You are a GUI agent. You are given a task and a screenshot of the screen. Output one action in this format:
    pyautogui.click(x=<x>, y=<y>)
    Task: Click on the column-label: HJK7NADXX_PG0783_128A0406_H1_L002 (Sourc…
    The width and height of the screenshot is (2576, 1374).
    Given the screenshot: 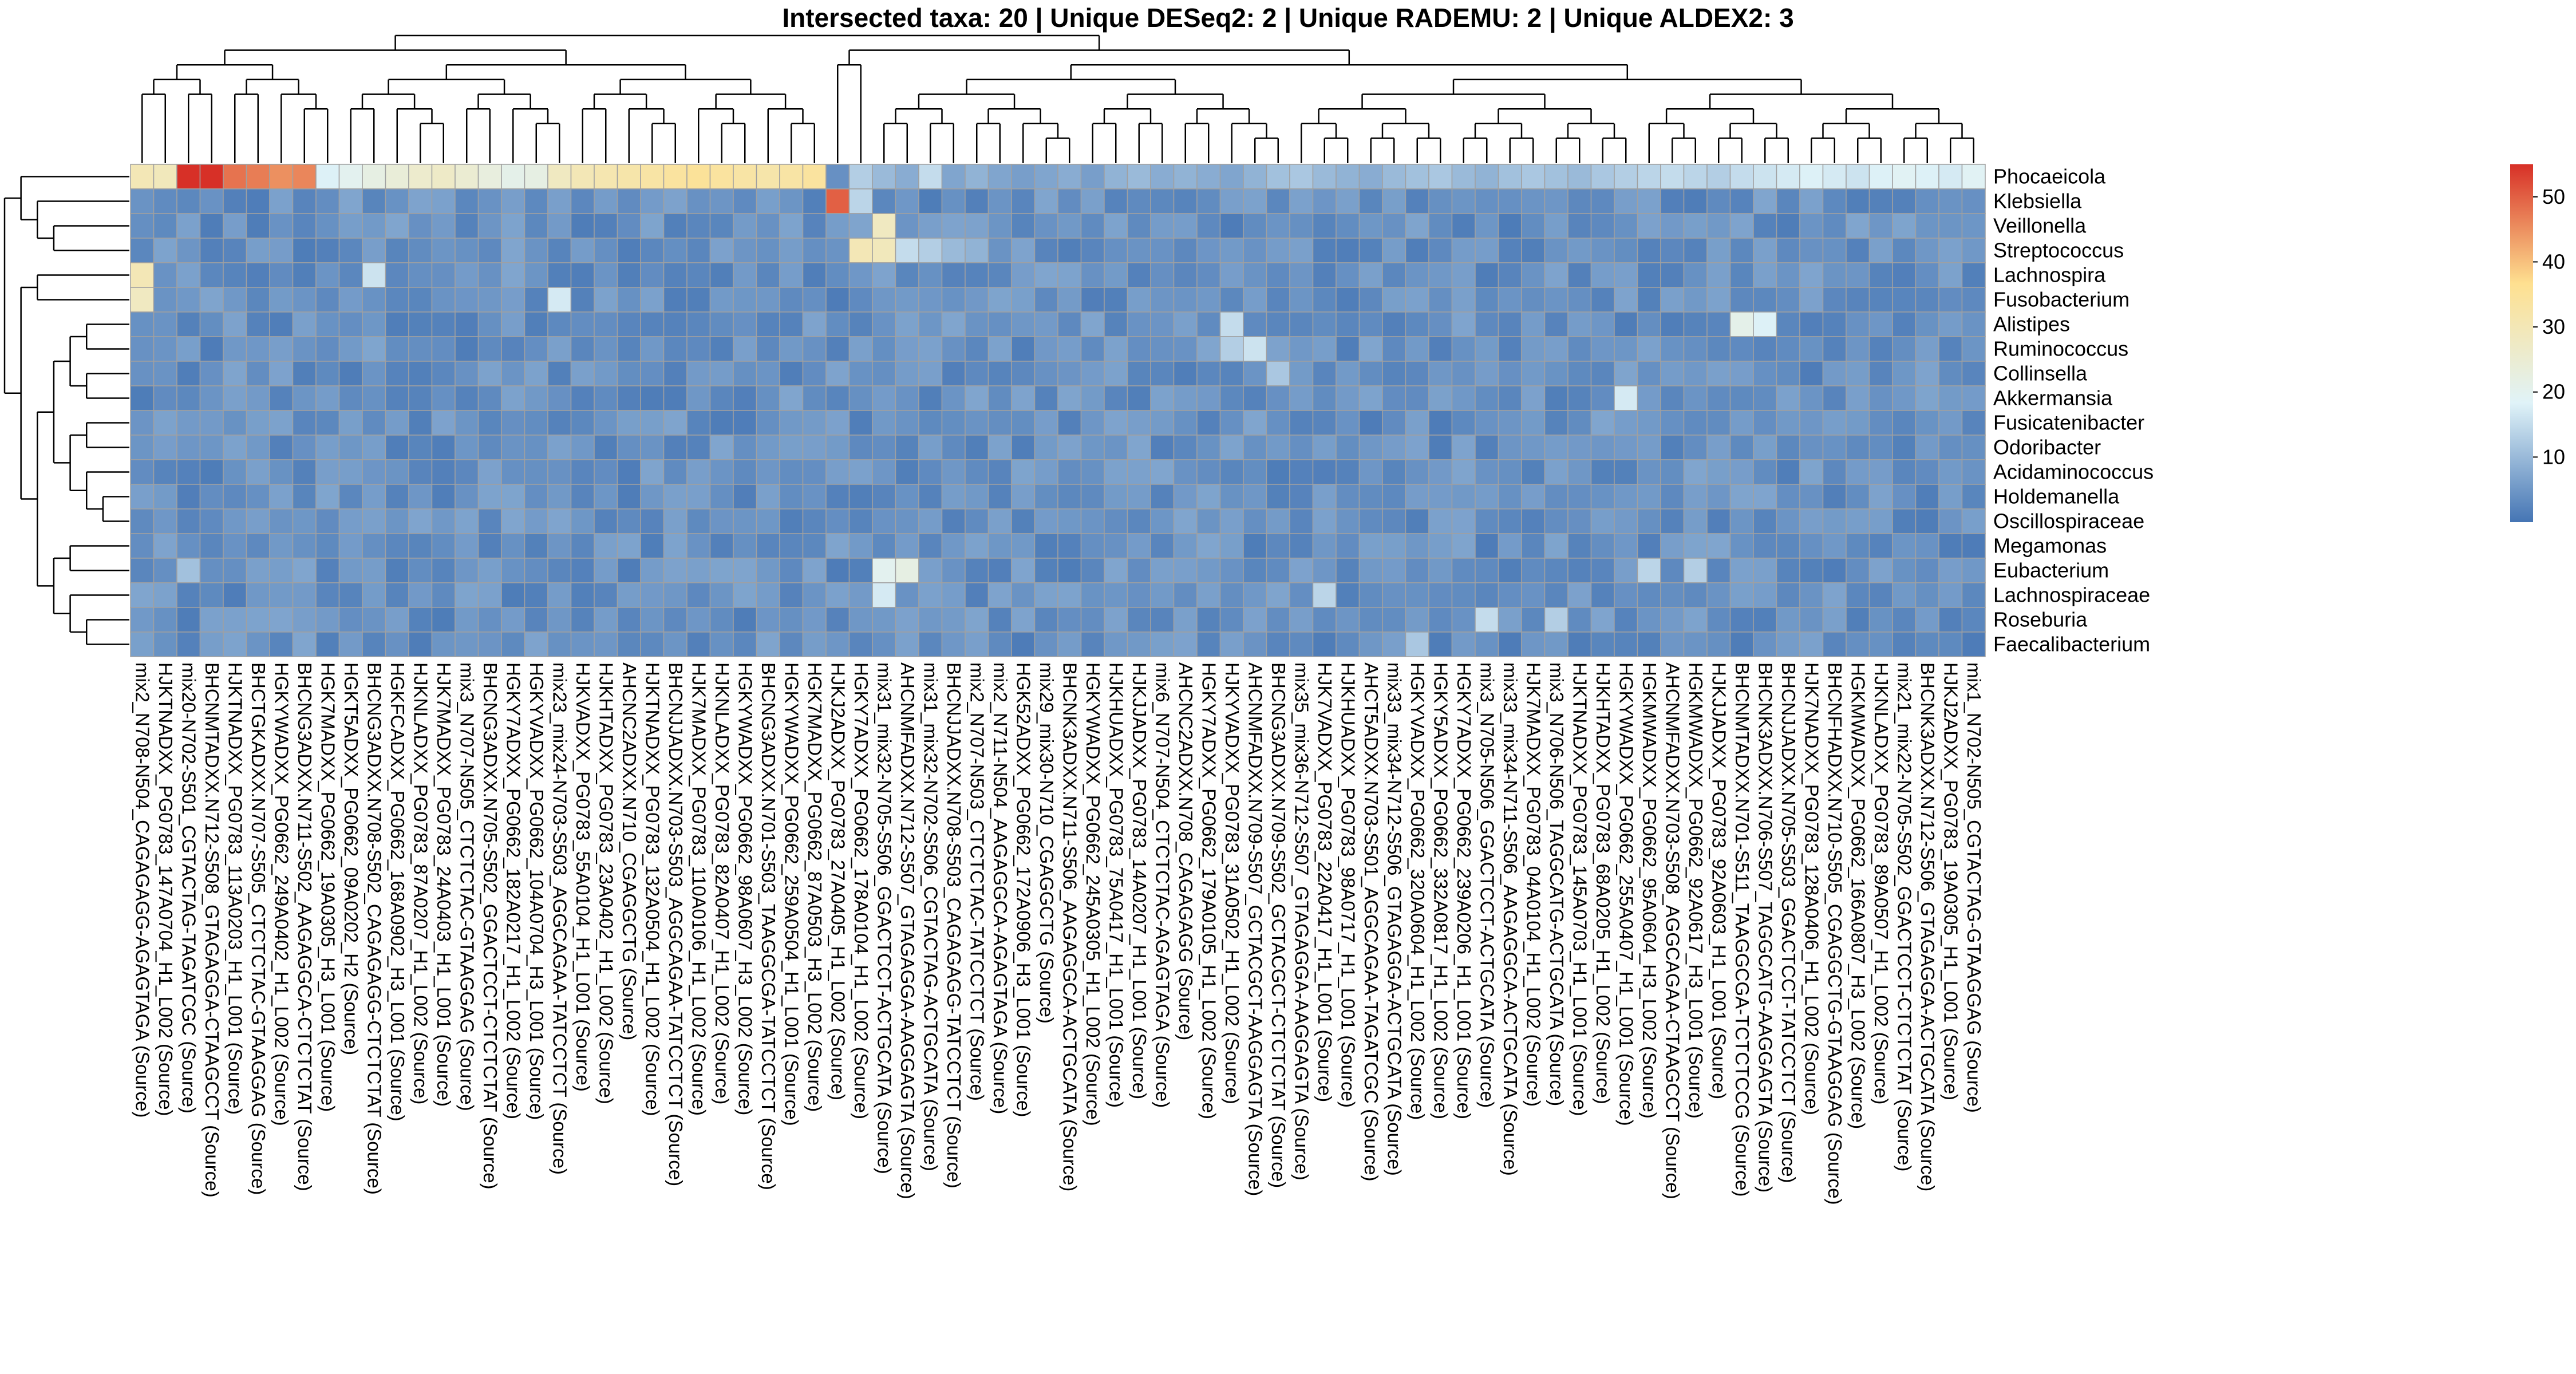 What is the action you would take?
    pyautogui.click(x=1811, y=889)
    